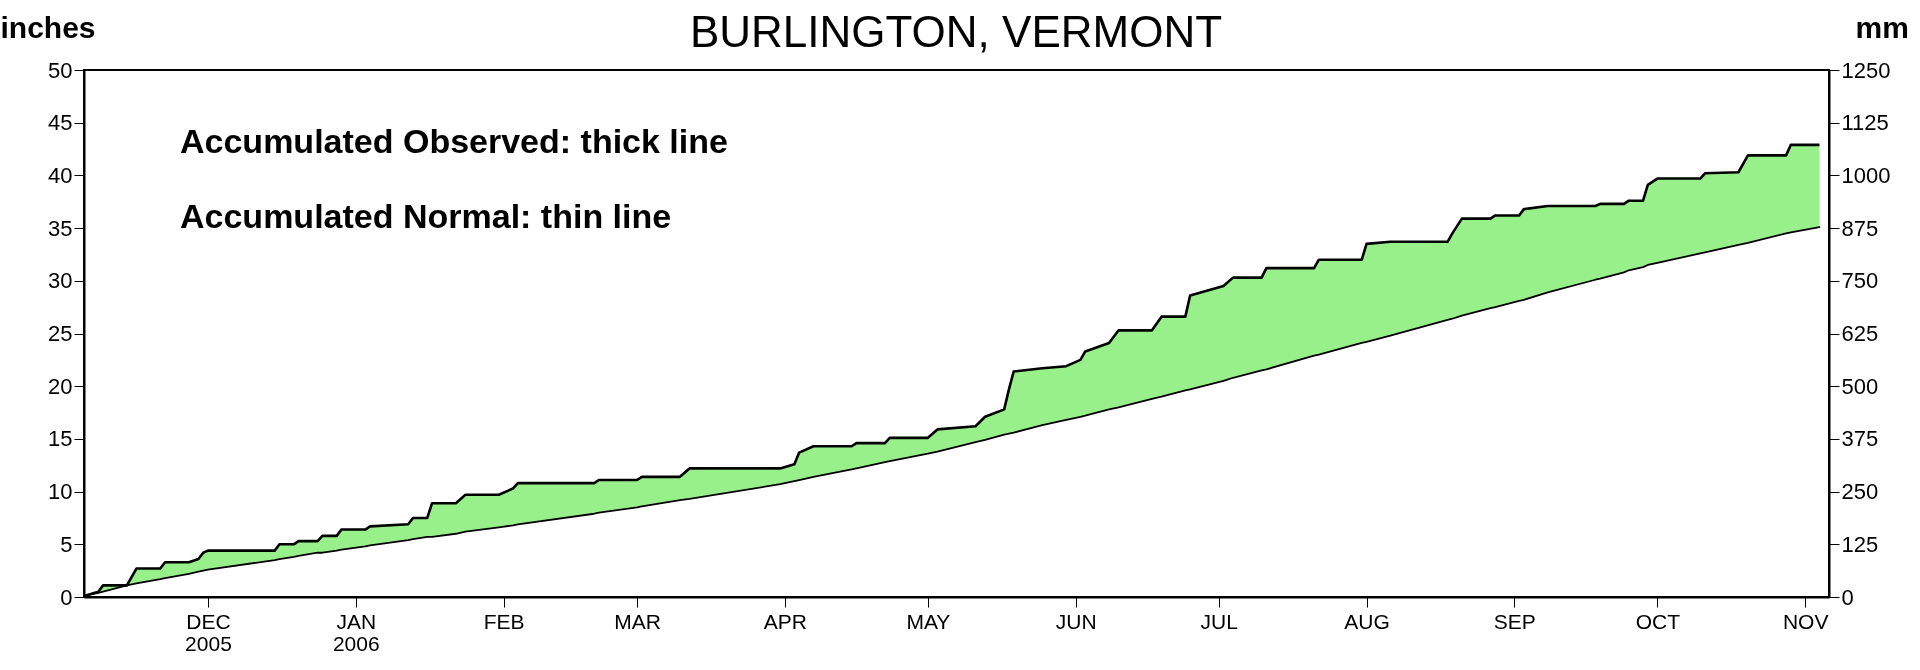 The height and width of the screenshot is (670, 1920). I want to click on x-tick-label: JUL, so click(1219, 621).